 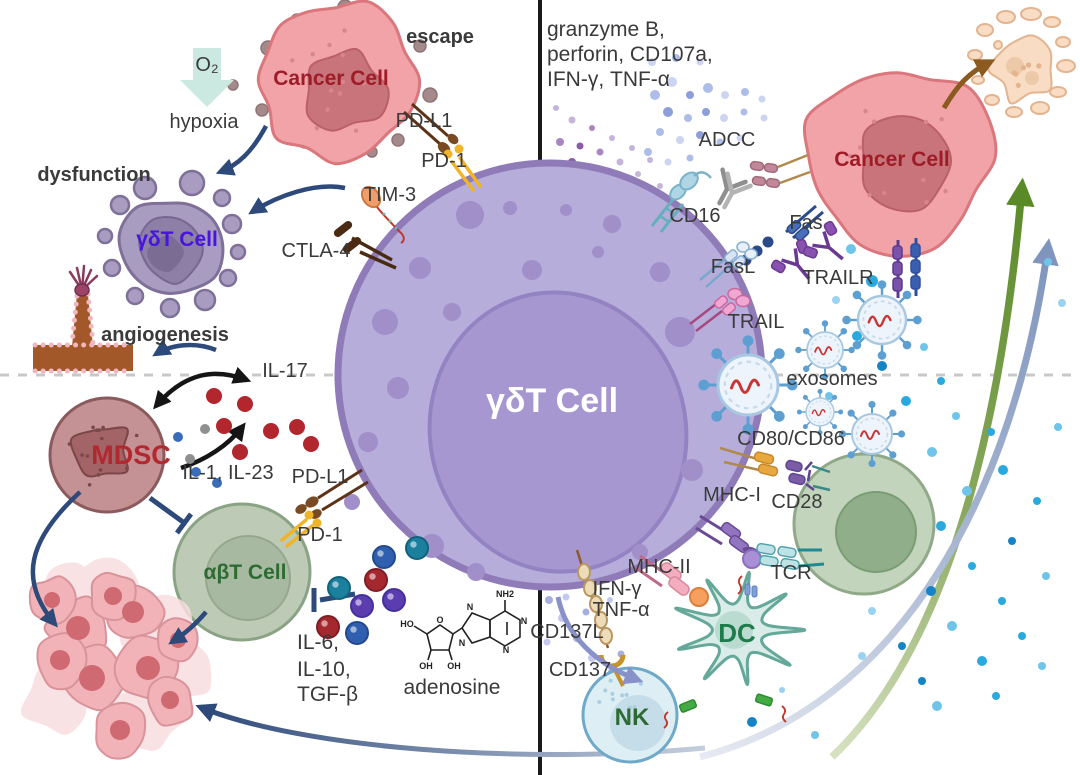 I want to click on label-pd-l1-top: PD-L1, so click(x=424, y=121).